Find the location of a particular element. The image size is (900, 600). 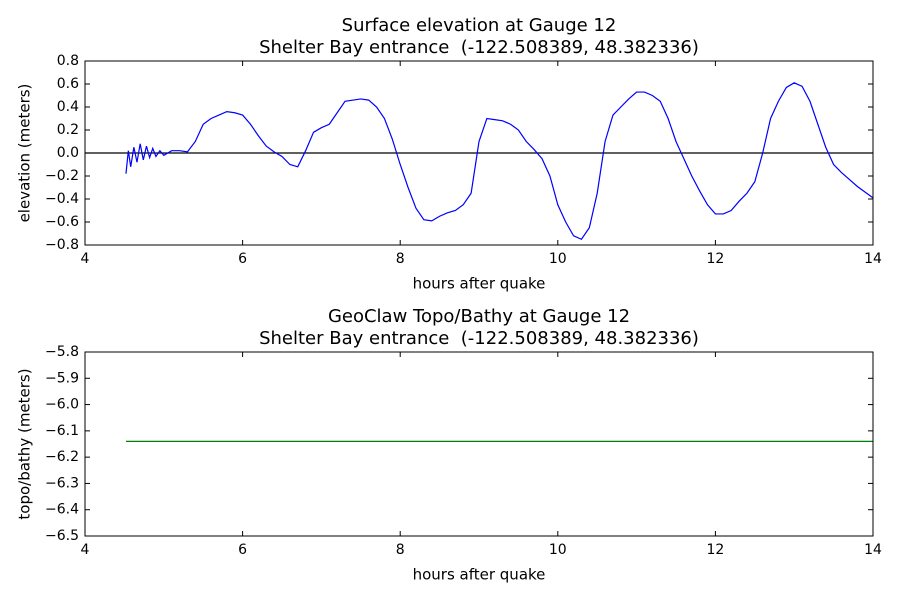

y-tick-label: 0.8 is located at coordinates (68, 61).